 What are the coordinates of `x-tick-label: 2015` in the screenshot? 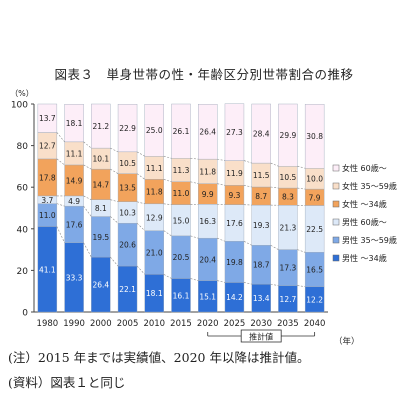 It's located at (181, 324).